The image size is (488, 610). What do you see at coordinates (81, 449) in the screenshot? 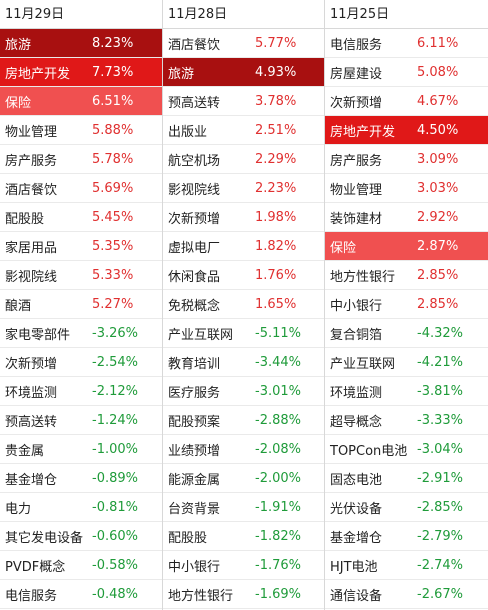
I see `sector-row: 贵金属 -1.00%` at bounding box center [81, 449].